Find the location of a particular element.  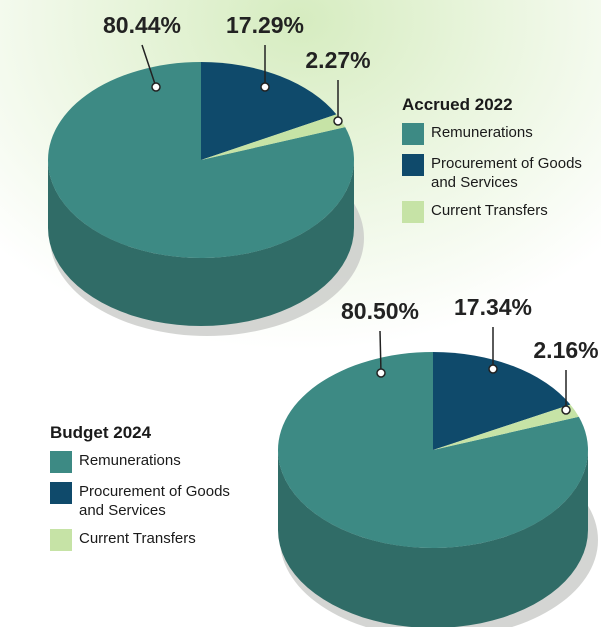

value-label: 17.34% is located at coordinates (493, 307).